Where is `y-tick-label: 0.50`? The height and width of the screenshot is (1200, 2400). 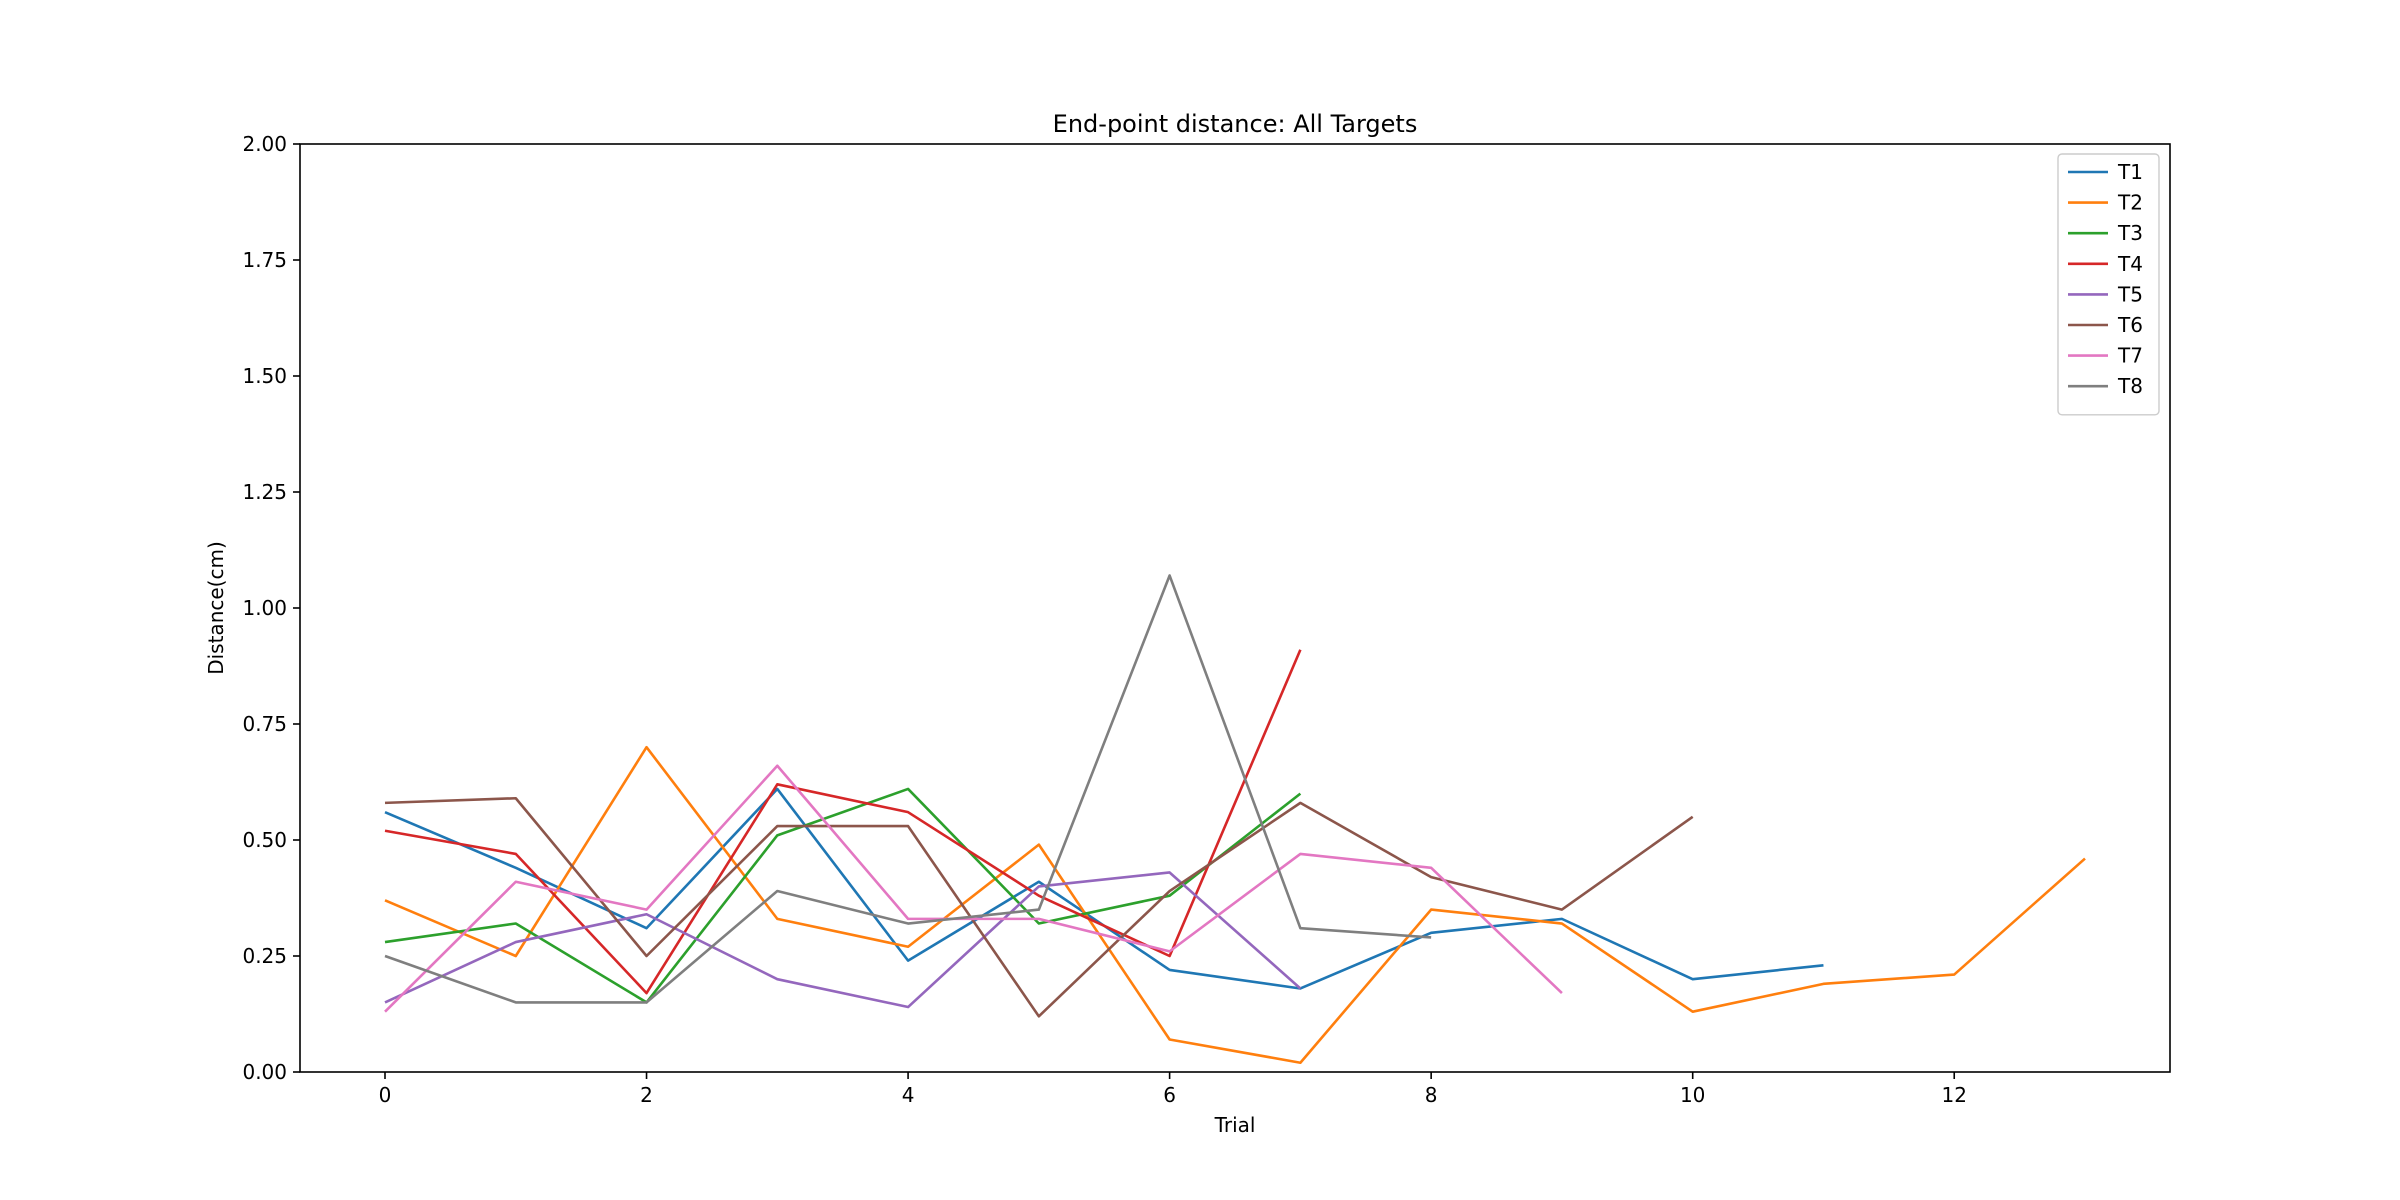
y-tick-label: 0.50 is located at coordinates (264, 840).